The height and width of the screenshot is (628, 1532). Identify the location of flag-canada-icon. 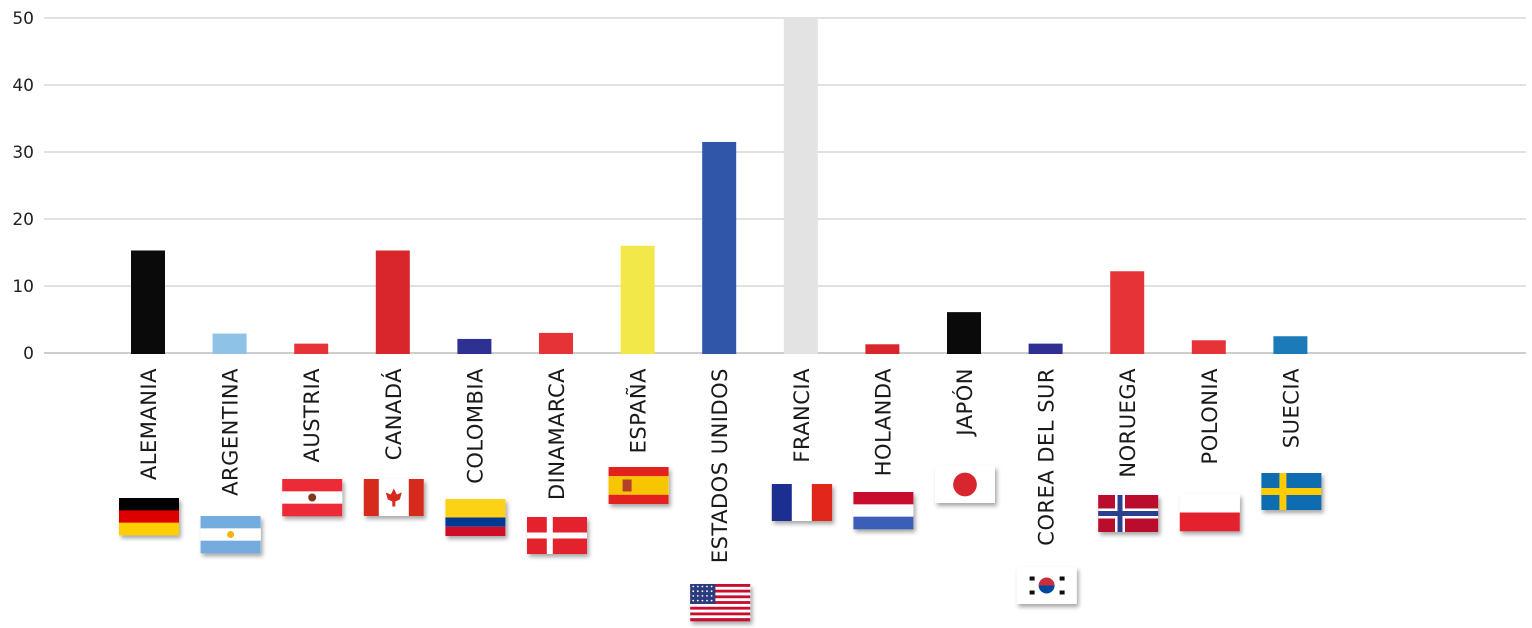
(393, 497).